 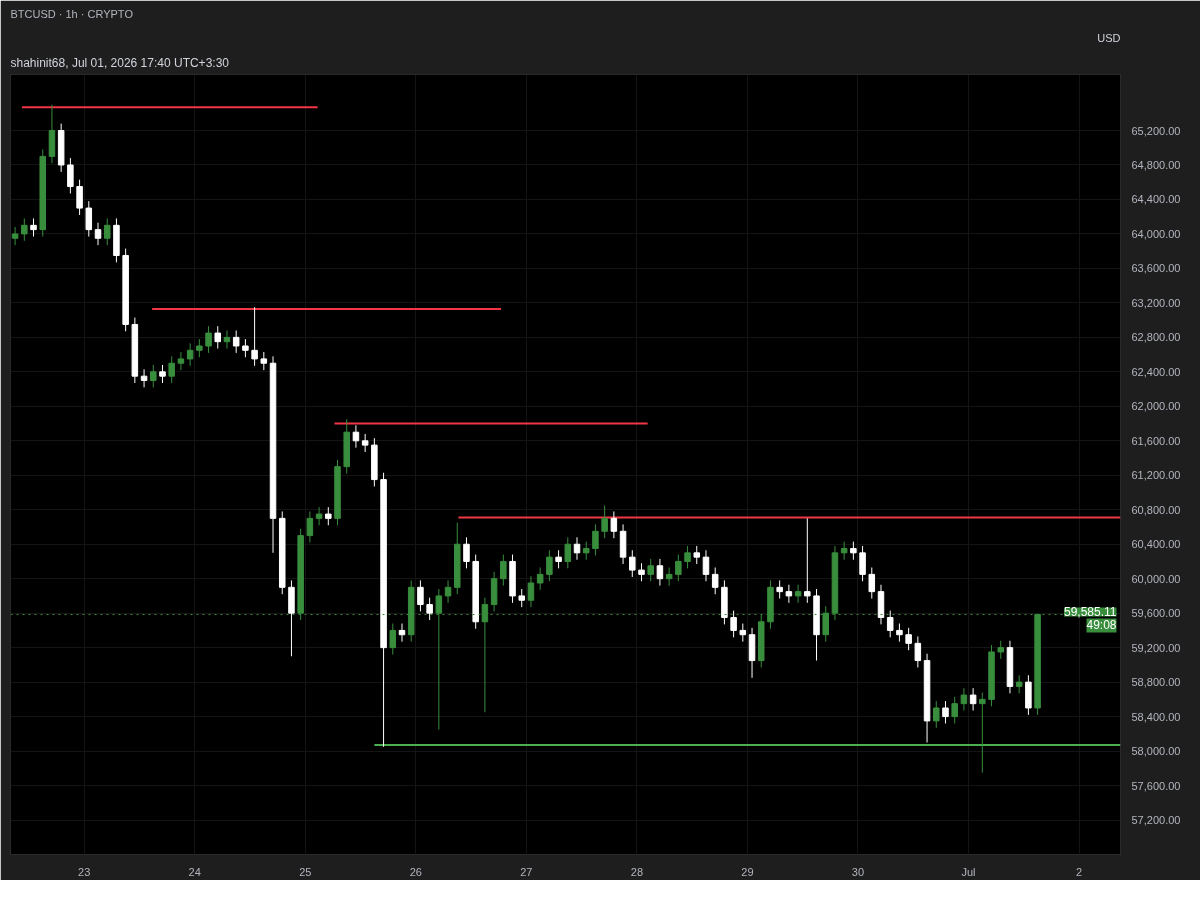 I want to click on y-tick-label: 62,800.00, so click(x=1156, y=337).